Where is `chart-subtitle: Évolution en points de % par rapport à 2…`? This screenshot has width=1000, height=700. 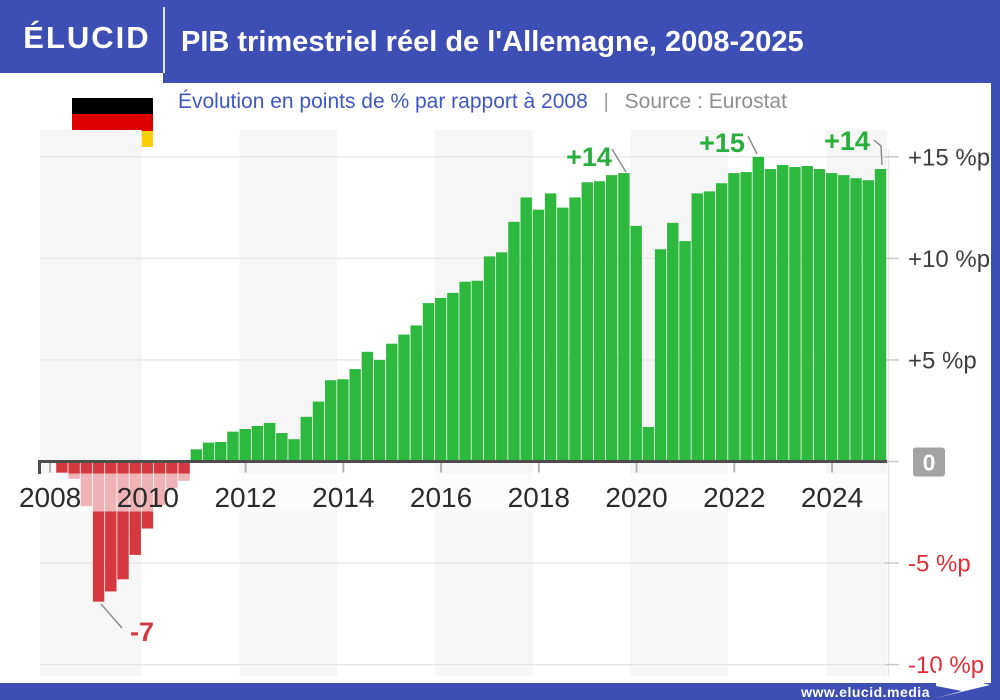 chart-subtitle: Évolution en points de % par rapport à 2… is located at coordinates (482, 102).